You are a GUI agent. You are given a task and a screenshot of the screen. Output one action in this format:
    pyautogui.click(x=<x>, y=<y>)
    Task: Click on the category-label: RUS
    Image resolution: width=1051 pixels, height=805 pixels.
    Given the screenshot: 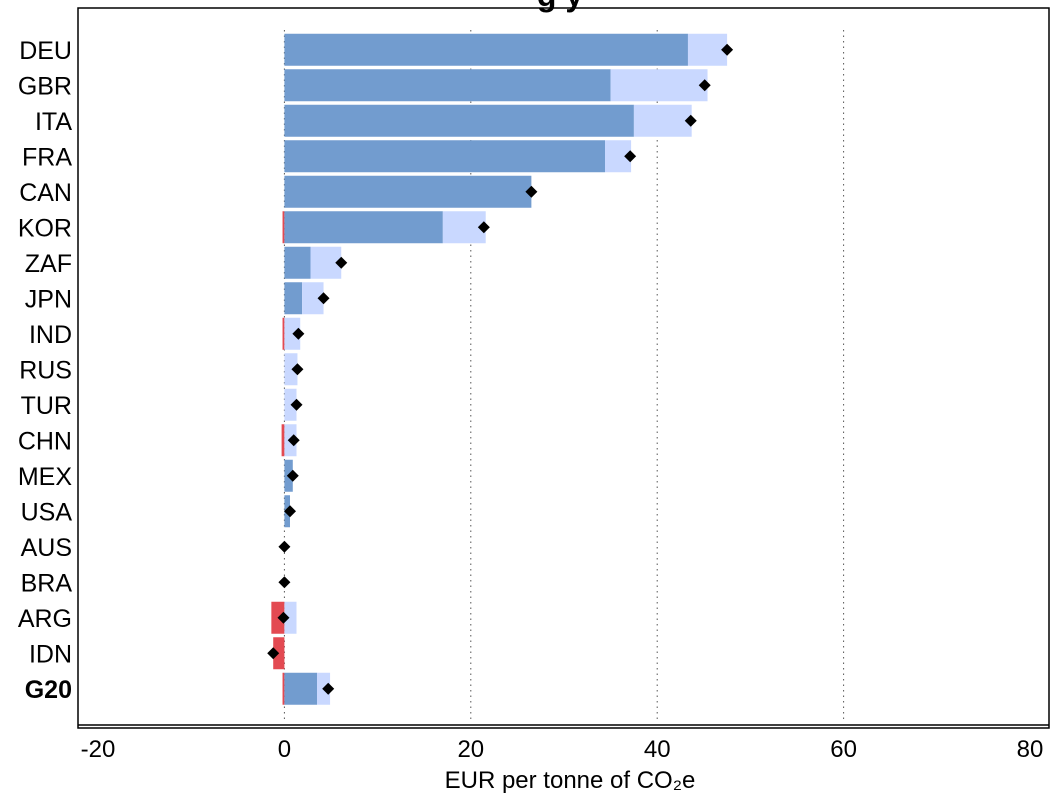 What is the action you would take?
    pyautogui.click(x=45, y=370)
    